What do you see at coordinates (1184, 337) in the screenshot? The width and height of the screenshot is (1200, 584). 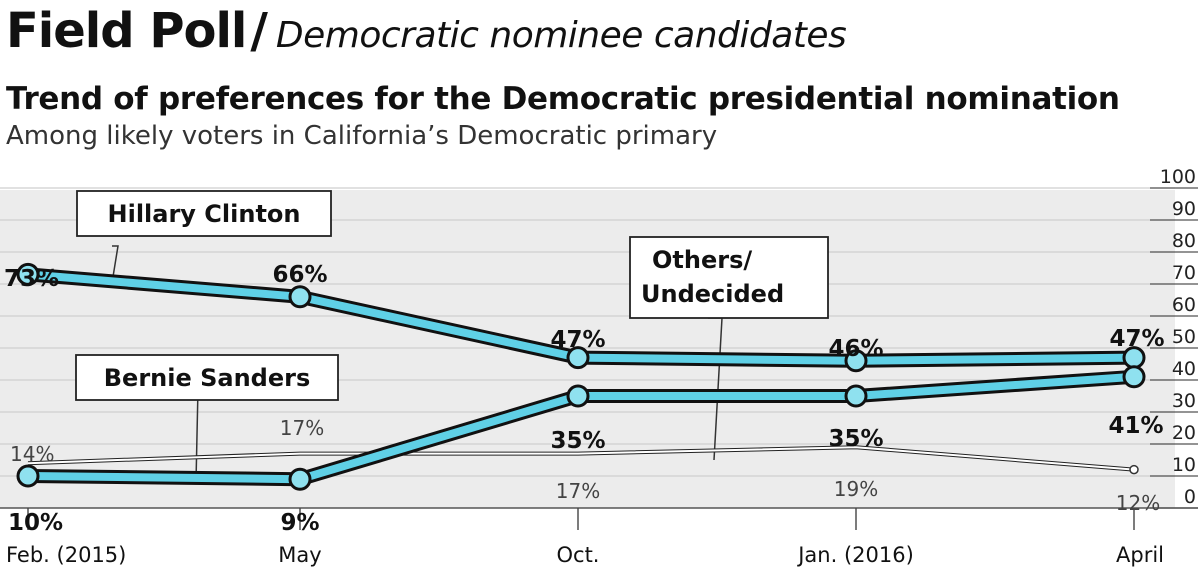 I see `y-tick-label: 50` at bounding box center [1184, 337].